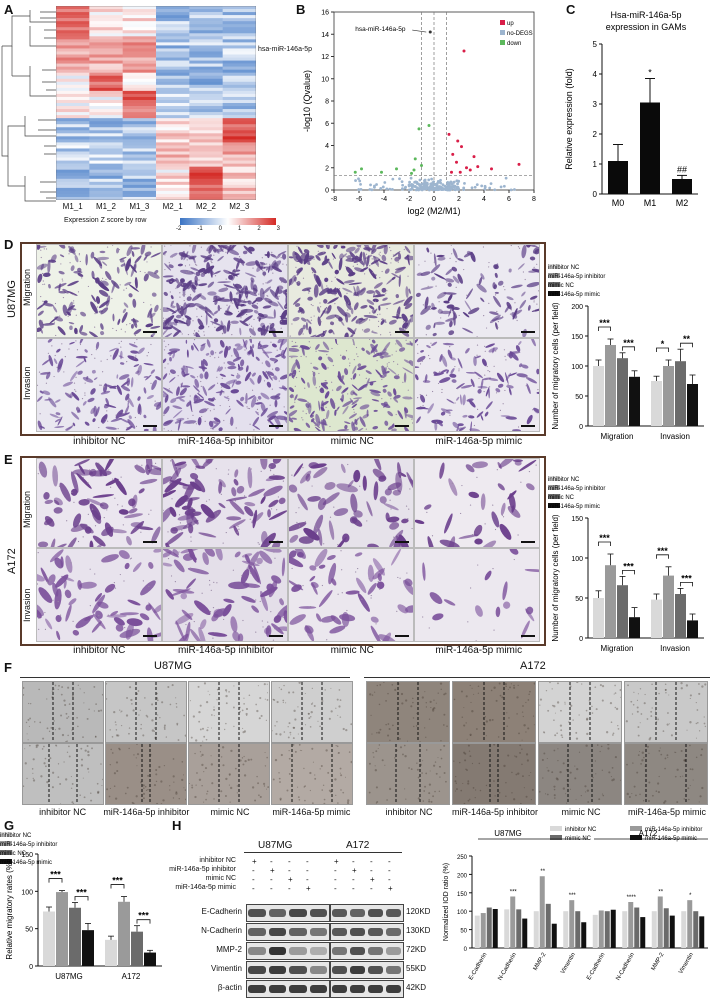 Image resolution: width=712 pixels, height=999 pixels. I want to click on legend-tick: 0, so click(220, 229).